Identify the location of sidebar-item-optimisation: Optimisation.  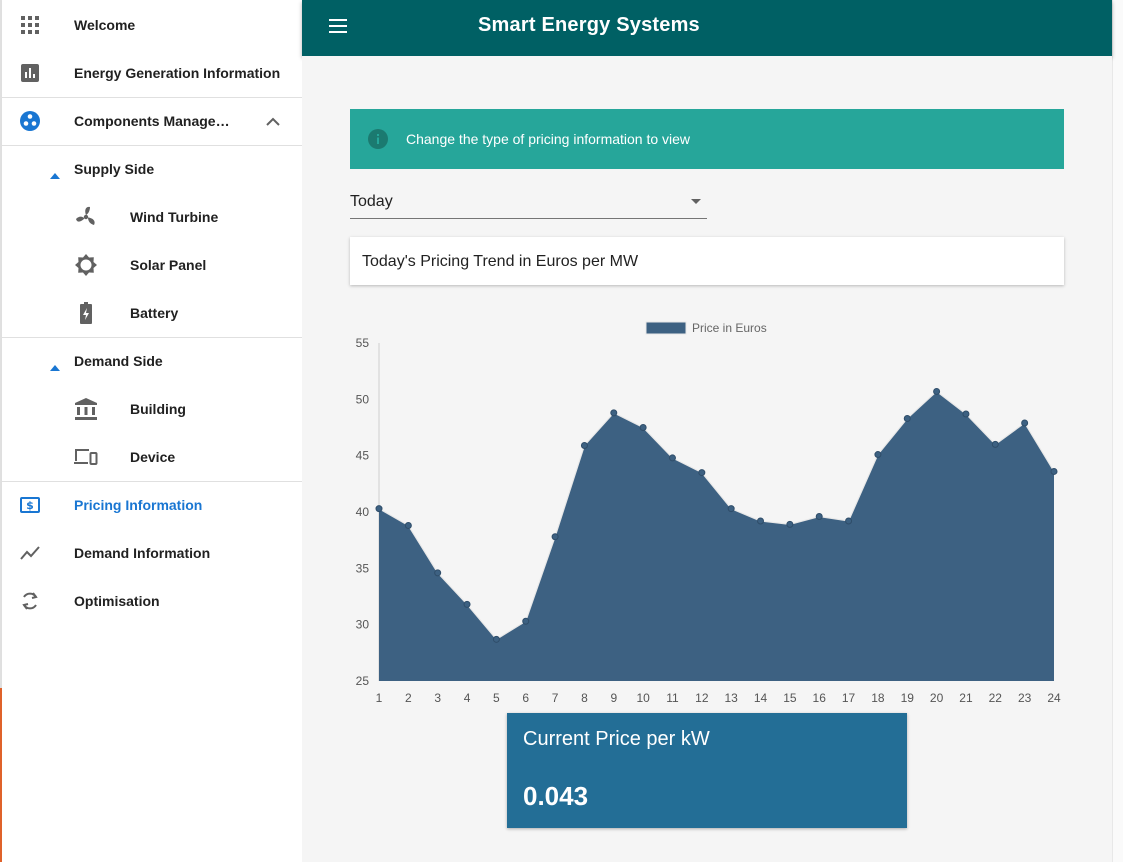
(152, 601).